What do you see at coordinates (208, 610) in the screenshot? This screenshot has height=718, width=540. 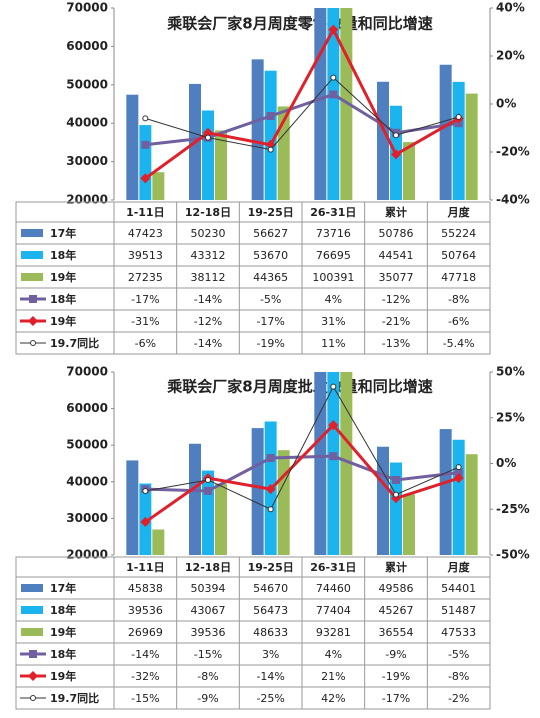 I see `table-cell: 43067` at bounding box center [208, 610].